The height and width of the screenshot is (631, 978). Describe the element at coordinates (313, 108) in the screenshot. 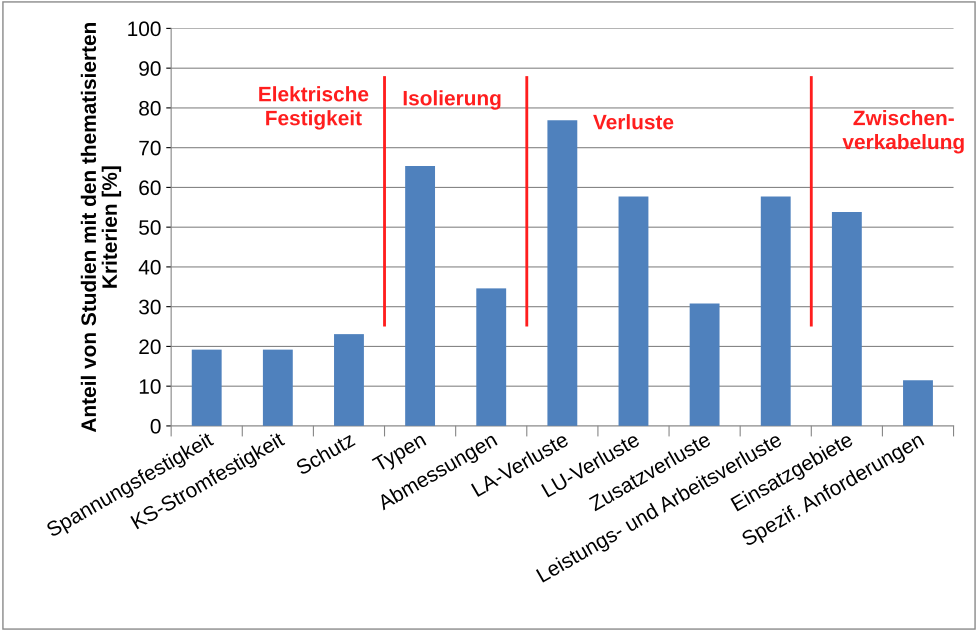

I see `annotation: Elektrische Festigkeit` at that location.